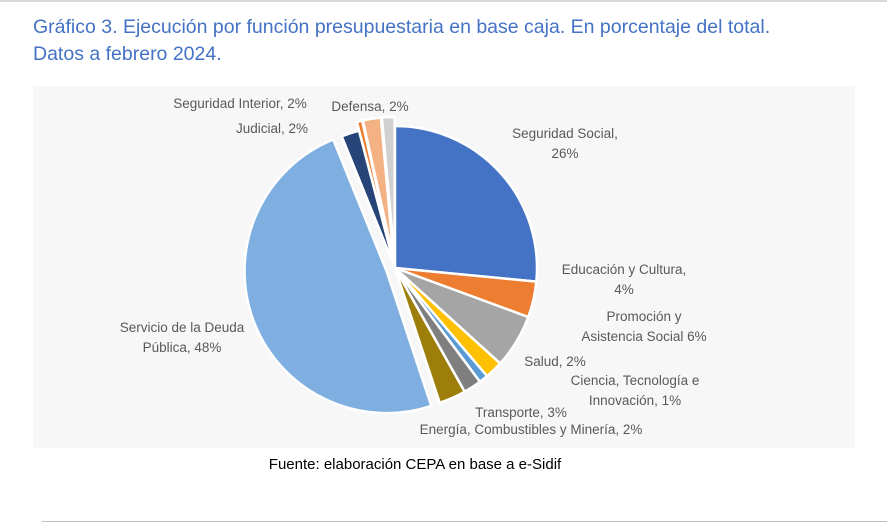 The height and width of the screenshot is (526, 887). I want to click on label-seguridad-social: Seguridad Social, 26%, so click(565, 143).